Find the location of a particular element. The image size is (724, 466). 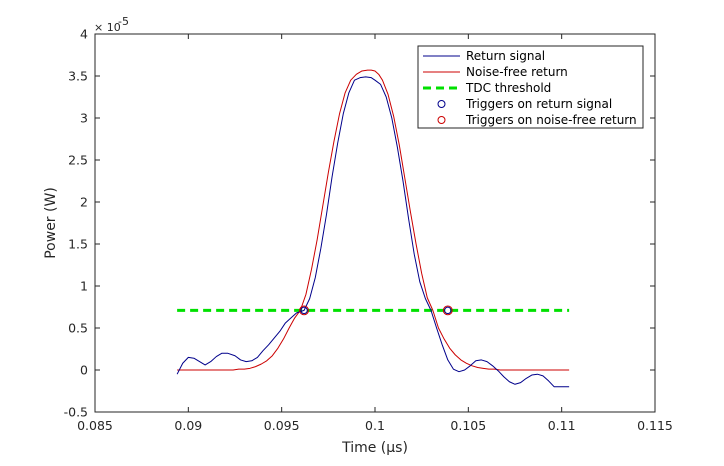

legend-label-triggers-on-noise-free-return: Triggers on noise-free return is located at coordinates (551, 120).